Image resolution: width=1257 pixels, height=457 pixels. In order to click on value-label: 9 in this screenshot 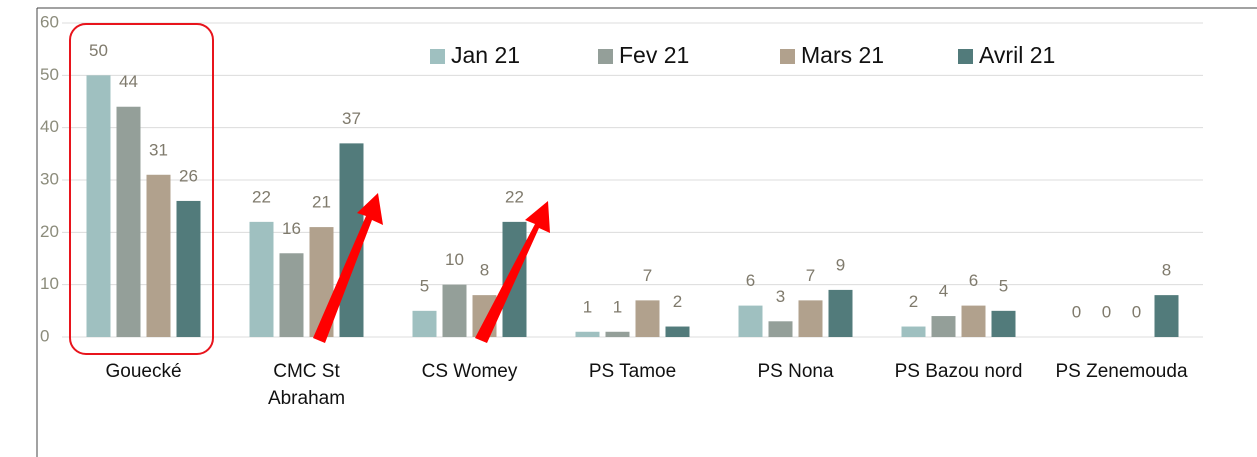, I will do `click(840, 264)`.